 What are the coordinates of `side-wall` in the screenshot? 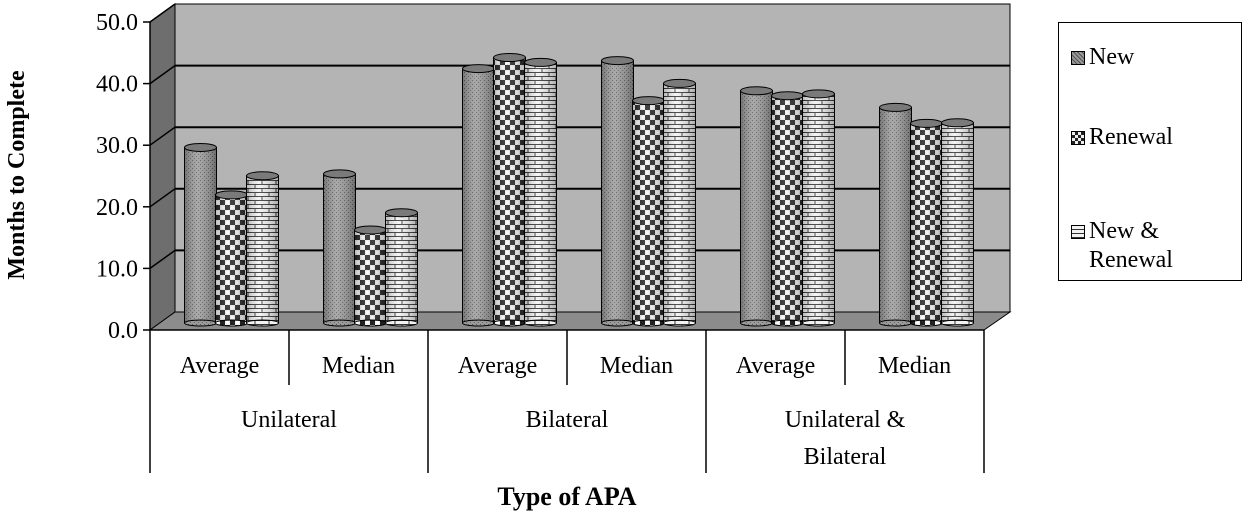 It's located at (162, 167).